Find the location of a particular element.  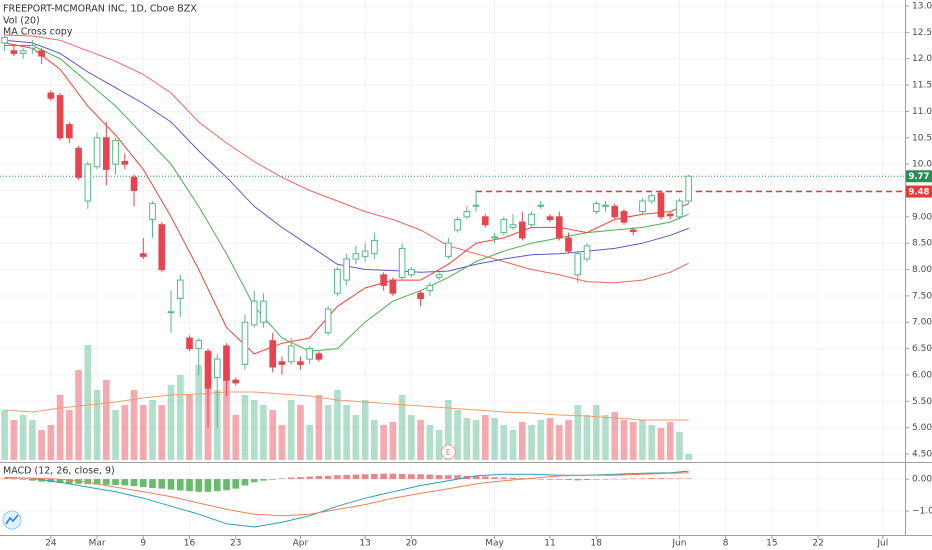

x-tick-label: Jul is located at coordinates (882, 544).